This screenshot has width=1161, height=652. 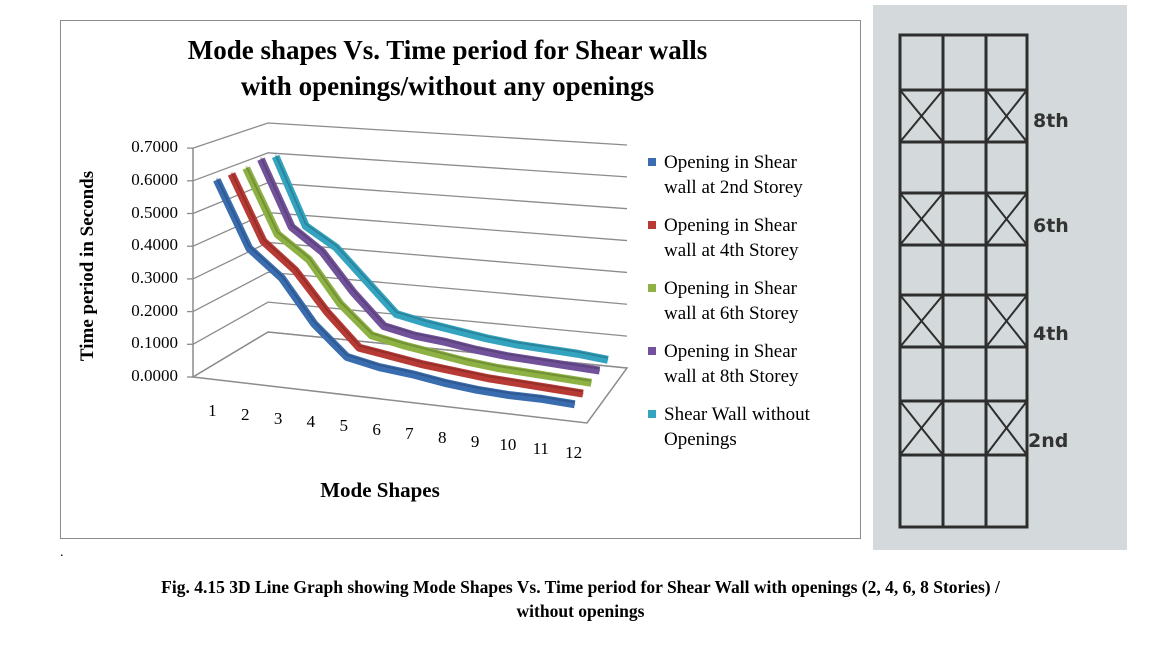 What do you see at coordinates (154, 375) in the screenshot?
I see `y-tick-label: 0.0000` at bounding box center [154, 375].